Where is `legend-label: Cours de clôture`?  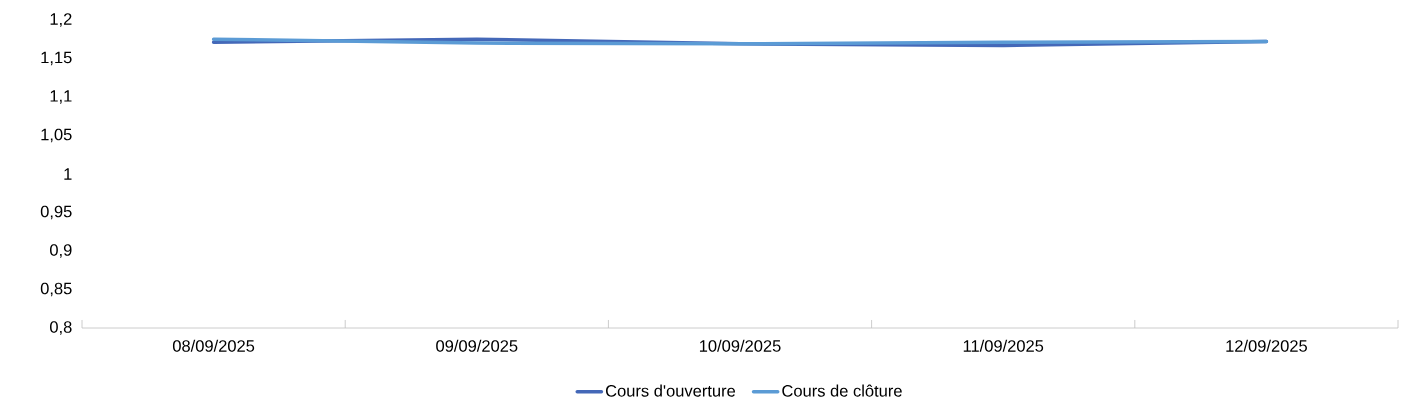 legend-label: Cours de clôture is located at coordinates (842, 390).